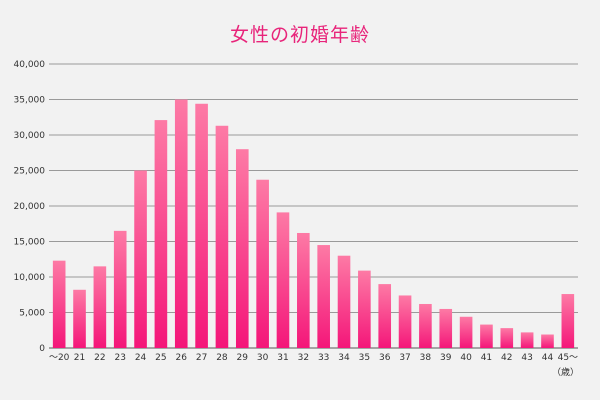 The width and height of the screenshot is (600, 400). I want to click on x-tick-label: 25, so click(160, 358).